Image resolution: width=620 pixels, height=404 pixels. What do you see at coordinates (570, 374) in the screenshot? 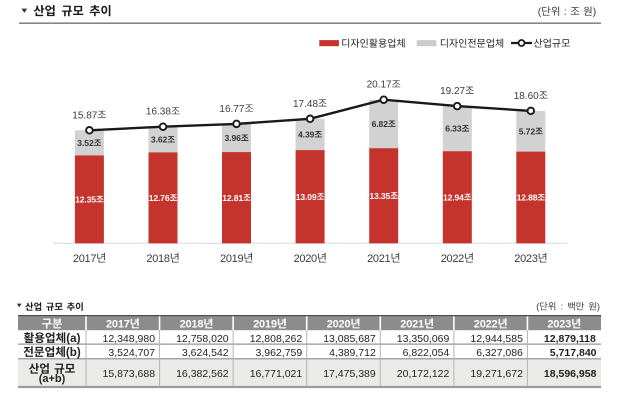
I see `svg-text: 18,596,958` at bounding box center [570, 374].